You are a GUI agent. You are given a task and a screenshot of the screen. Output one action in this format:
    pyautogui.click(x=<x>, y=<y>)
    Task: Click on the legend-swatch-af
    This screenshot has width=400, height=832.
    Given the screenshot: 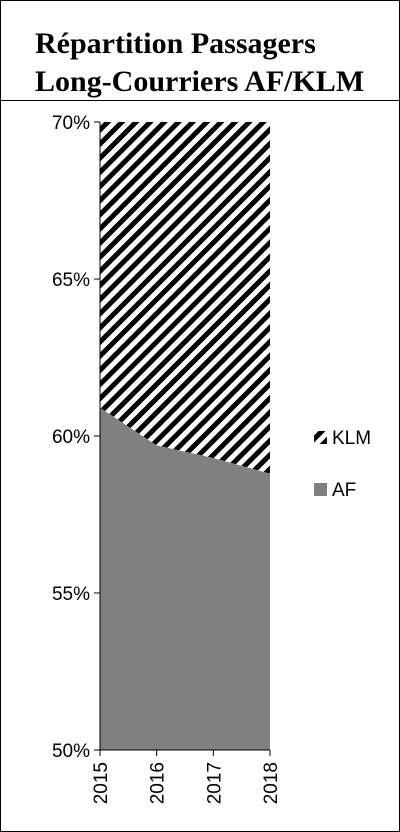 What is the action you would take?
    pyautogui.click(x=320, y=489)
    